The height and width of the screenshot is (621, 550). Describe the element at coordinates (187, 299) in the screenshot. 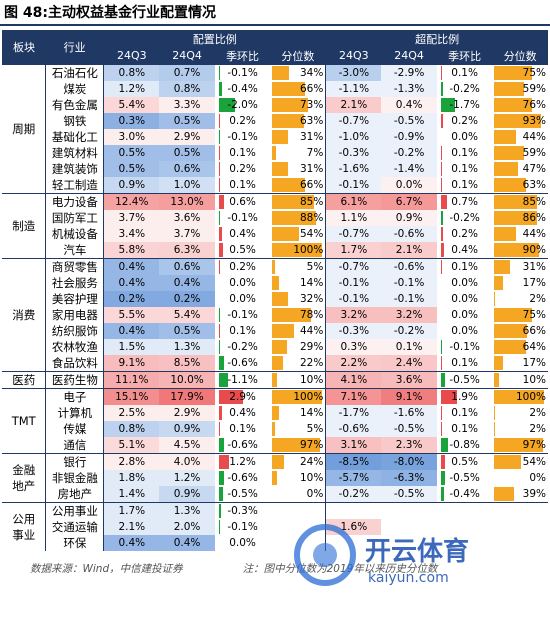

I see `alloc-q4: 0.2%` at that location.